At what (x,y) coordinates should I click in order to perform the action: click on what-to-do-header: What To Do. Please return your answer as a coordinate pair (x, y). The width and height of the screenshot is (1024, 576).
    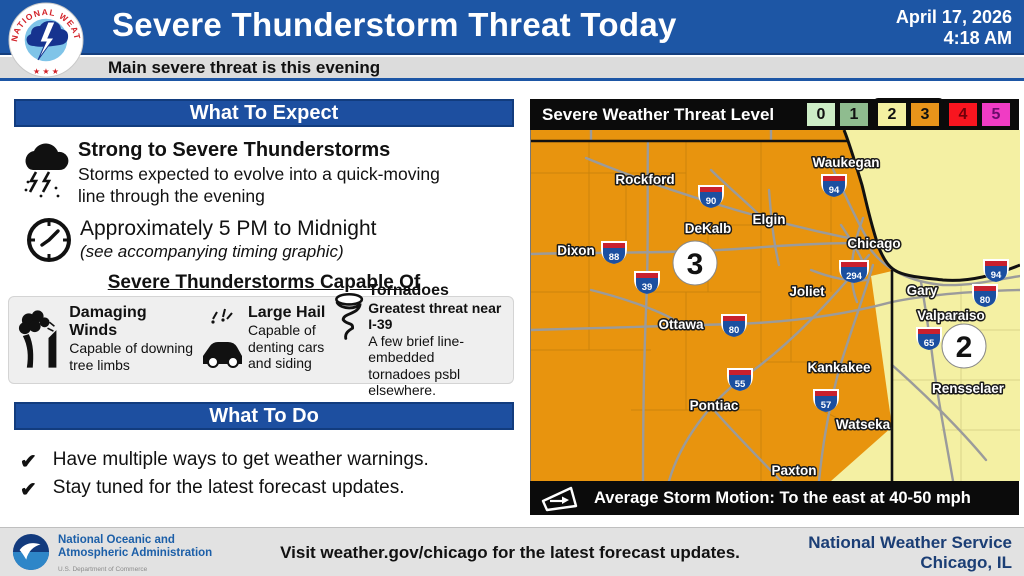
    Looking at the image, I should click on (264, 416).